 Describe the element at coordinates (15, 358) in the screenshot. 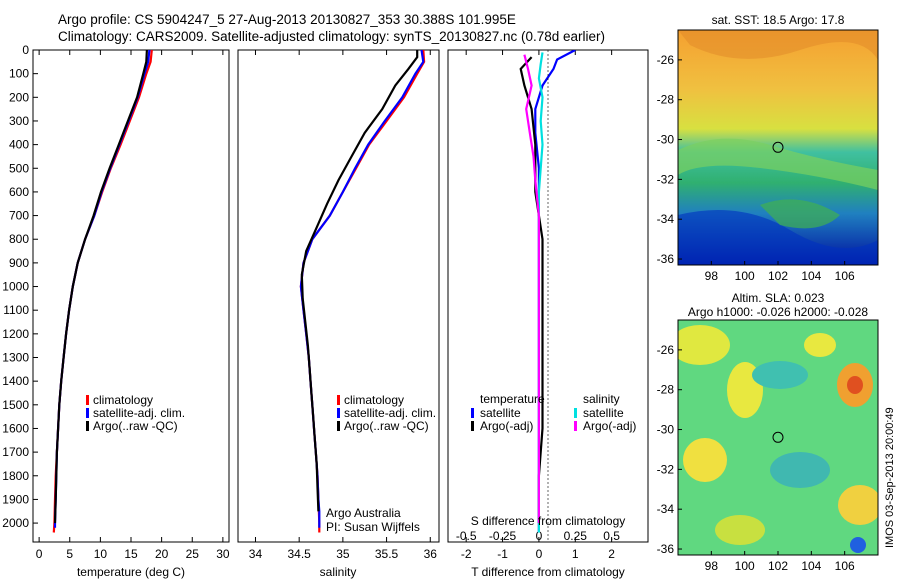

I see `y-tick-label: 1300` at that location.